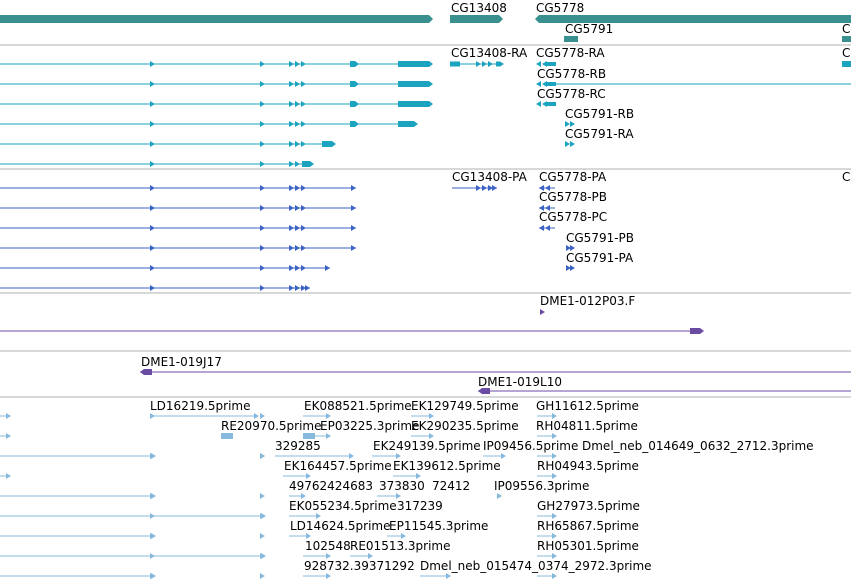 This screenshot has width=851, height=581. I want to click on est-label: GH27973.5prime, so click(588, 506).